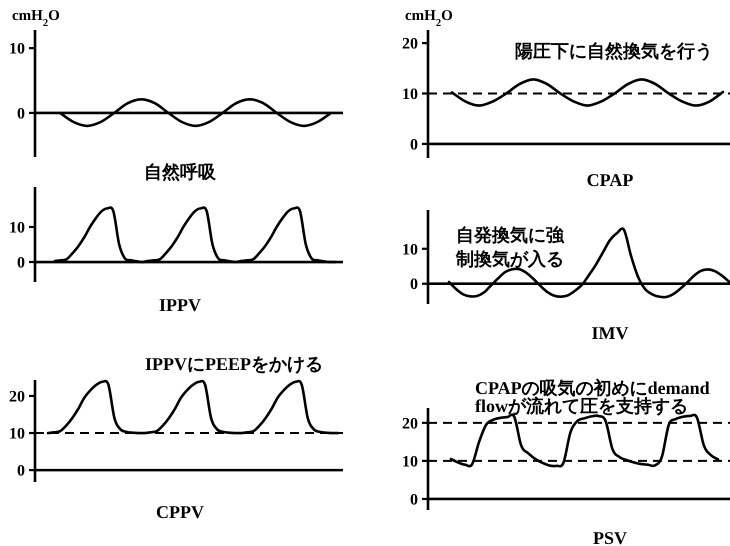 This screenshot has height=546, width=730. Describe the element at coordinates (510, 247) in the screenshot. I see `annotation: 自発換気に強制換気が入る` at that location.